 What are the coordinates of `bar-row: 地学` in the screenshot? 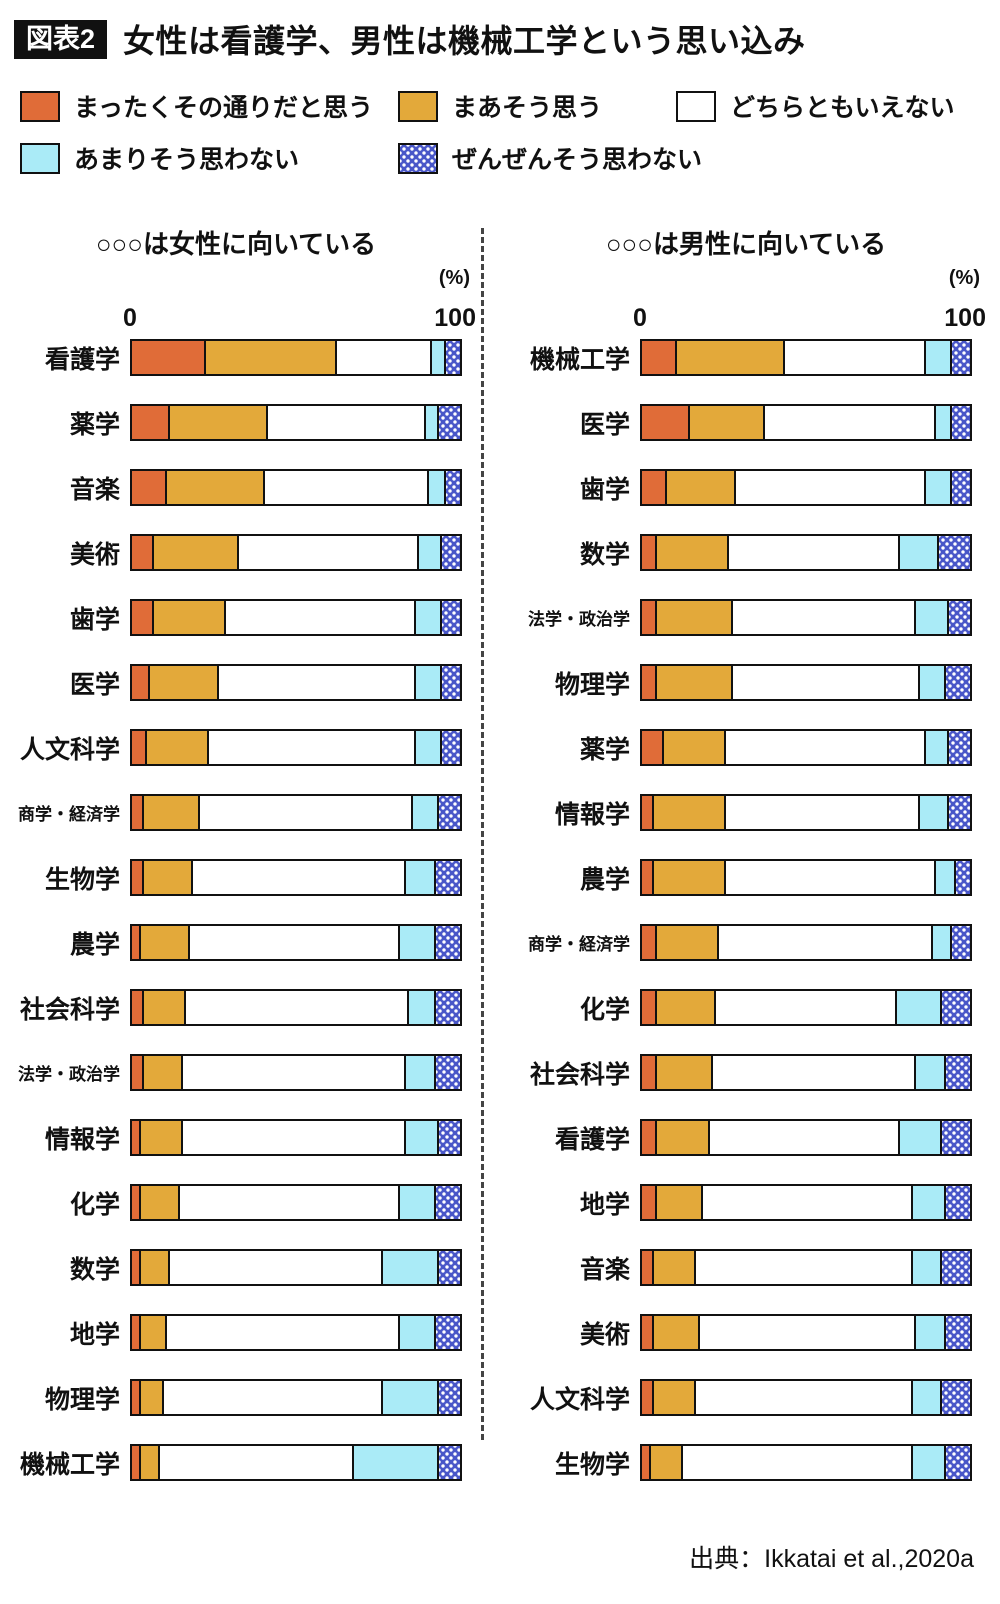 It's located at (746, 1202).